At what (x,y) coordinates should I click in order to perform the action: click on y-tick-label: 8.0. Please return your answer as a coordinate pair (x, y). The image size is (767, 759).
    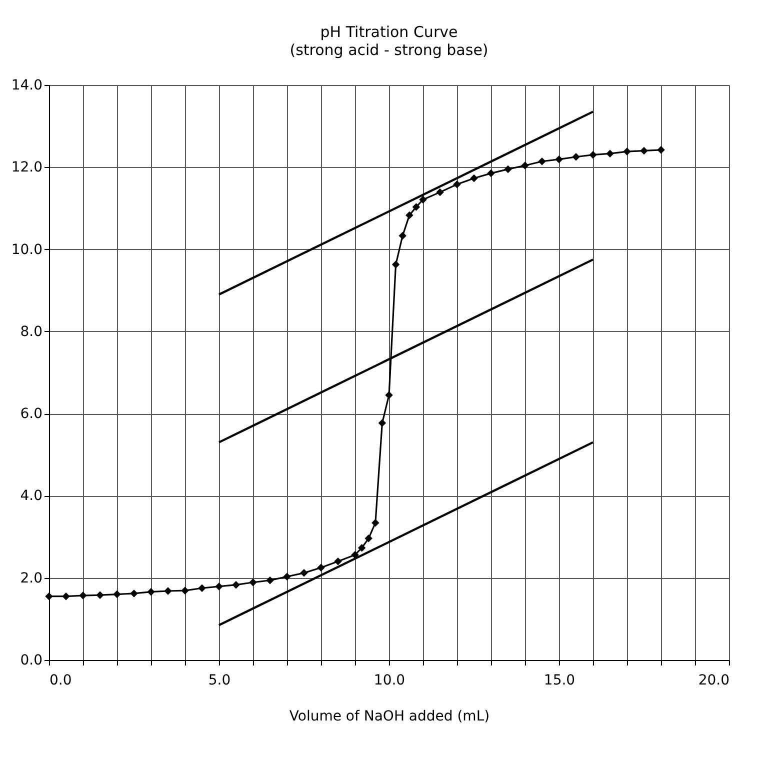
    Looking at the image, I should click on (31, 332).